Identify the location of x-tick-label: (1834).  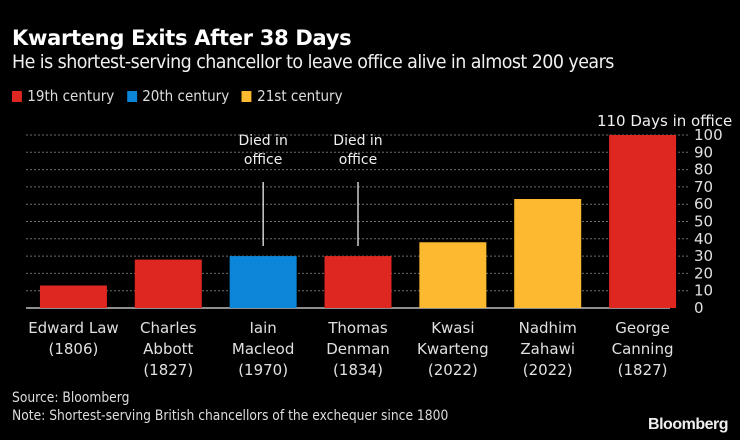
(358, 370).